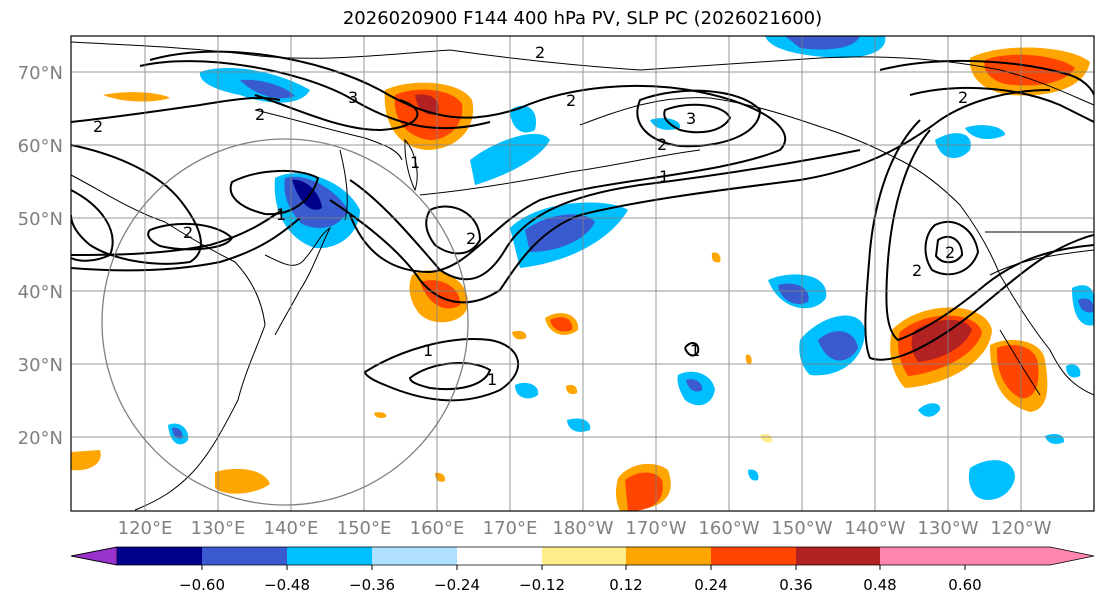  Describe the element at coordinates (328, 135) in the screenshot. I see `coastline-okhotsk` at that location.